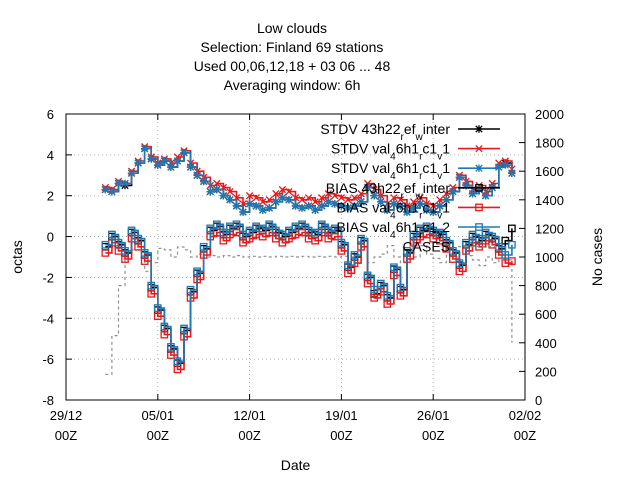 Image resolution: width=640 pixels, height=480 pixels. I want to click on legend-entry: BIAS val46h1rc1v1, so click(418, 210).